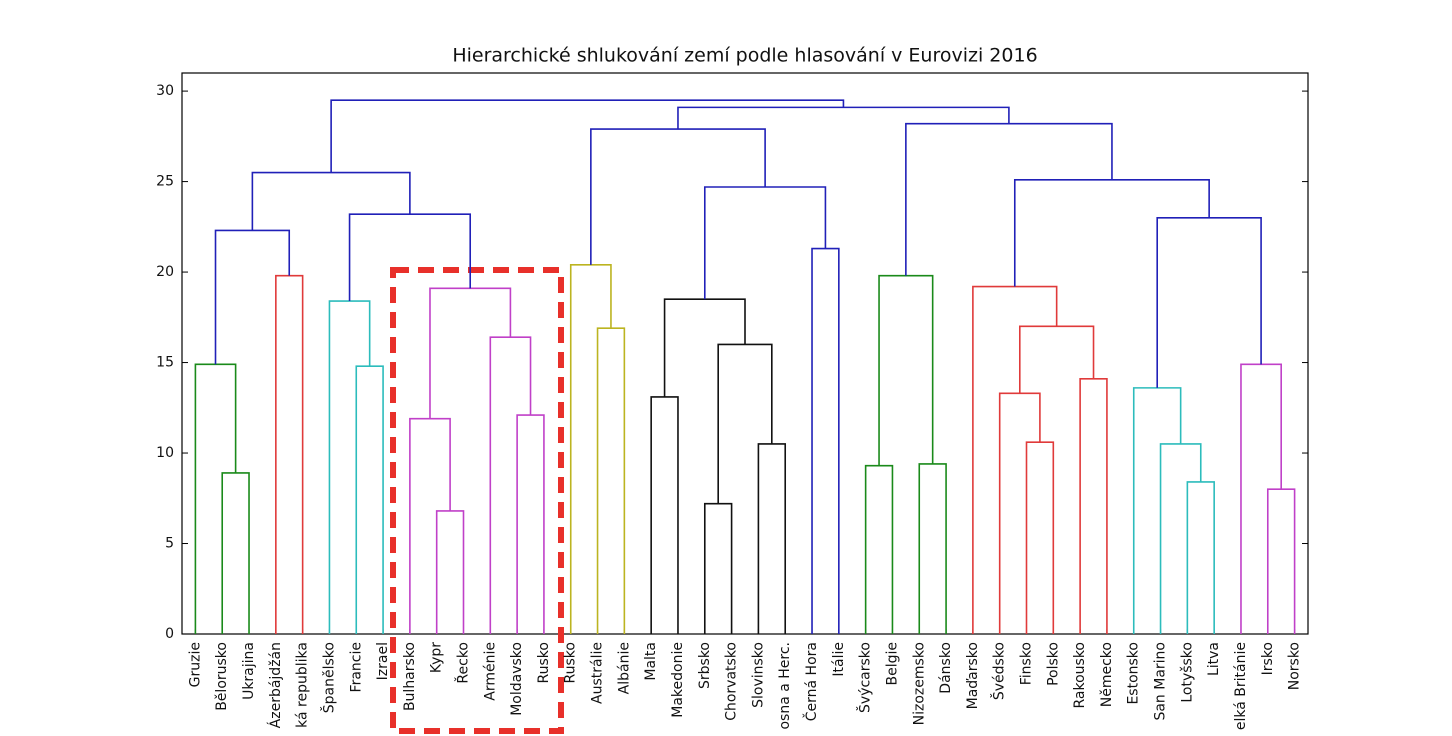  Describe the element at coordinates (463, 663) in the screenshot. I see `x-tick-label: Řecko` at that location.